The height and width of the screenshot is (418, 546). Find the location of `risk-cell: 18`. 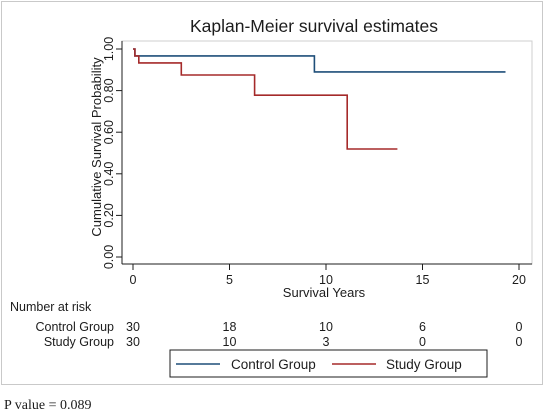

risk-cell: 18 is located at coordinates (230, 327).